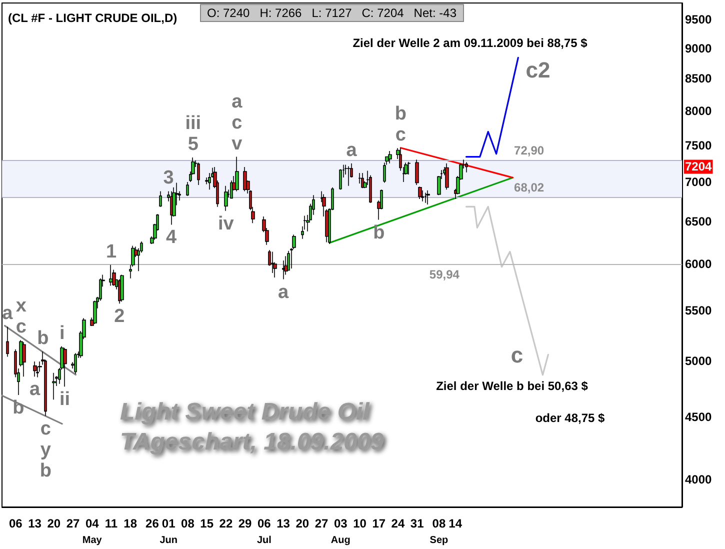  Describe the element at coordinates (226, 523) in the screenshot. I see `x-tick-label: 22` at that location.